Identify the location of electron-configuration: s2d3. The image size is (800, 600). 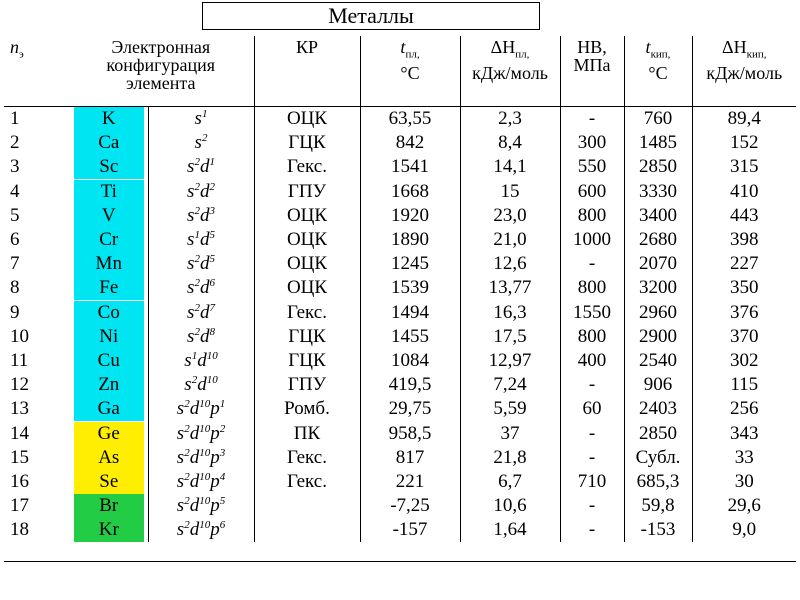
(201, 215).